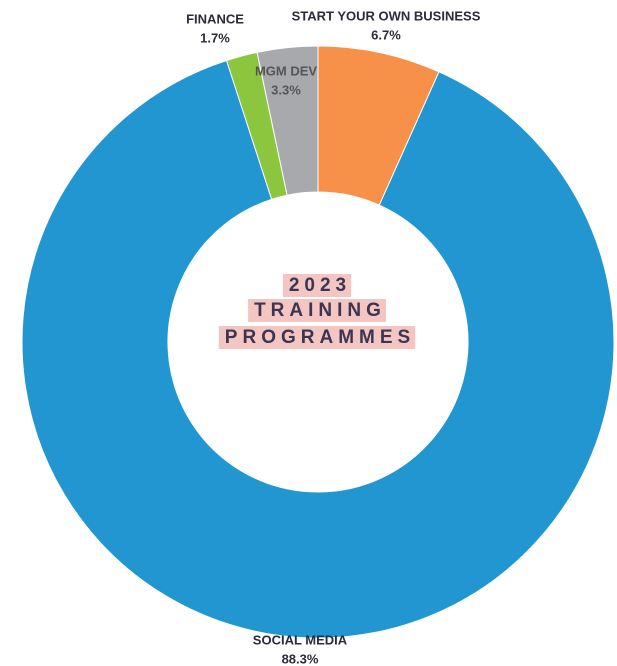  I want to click on donut-segment, so click(287, 120).